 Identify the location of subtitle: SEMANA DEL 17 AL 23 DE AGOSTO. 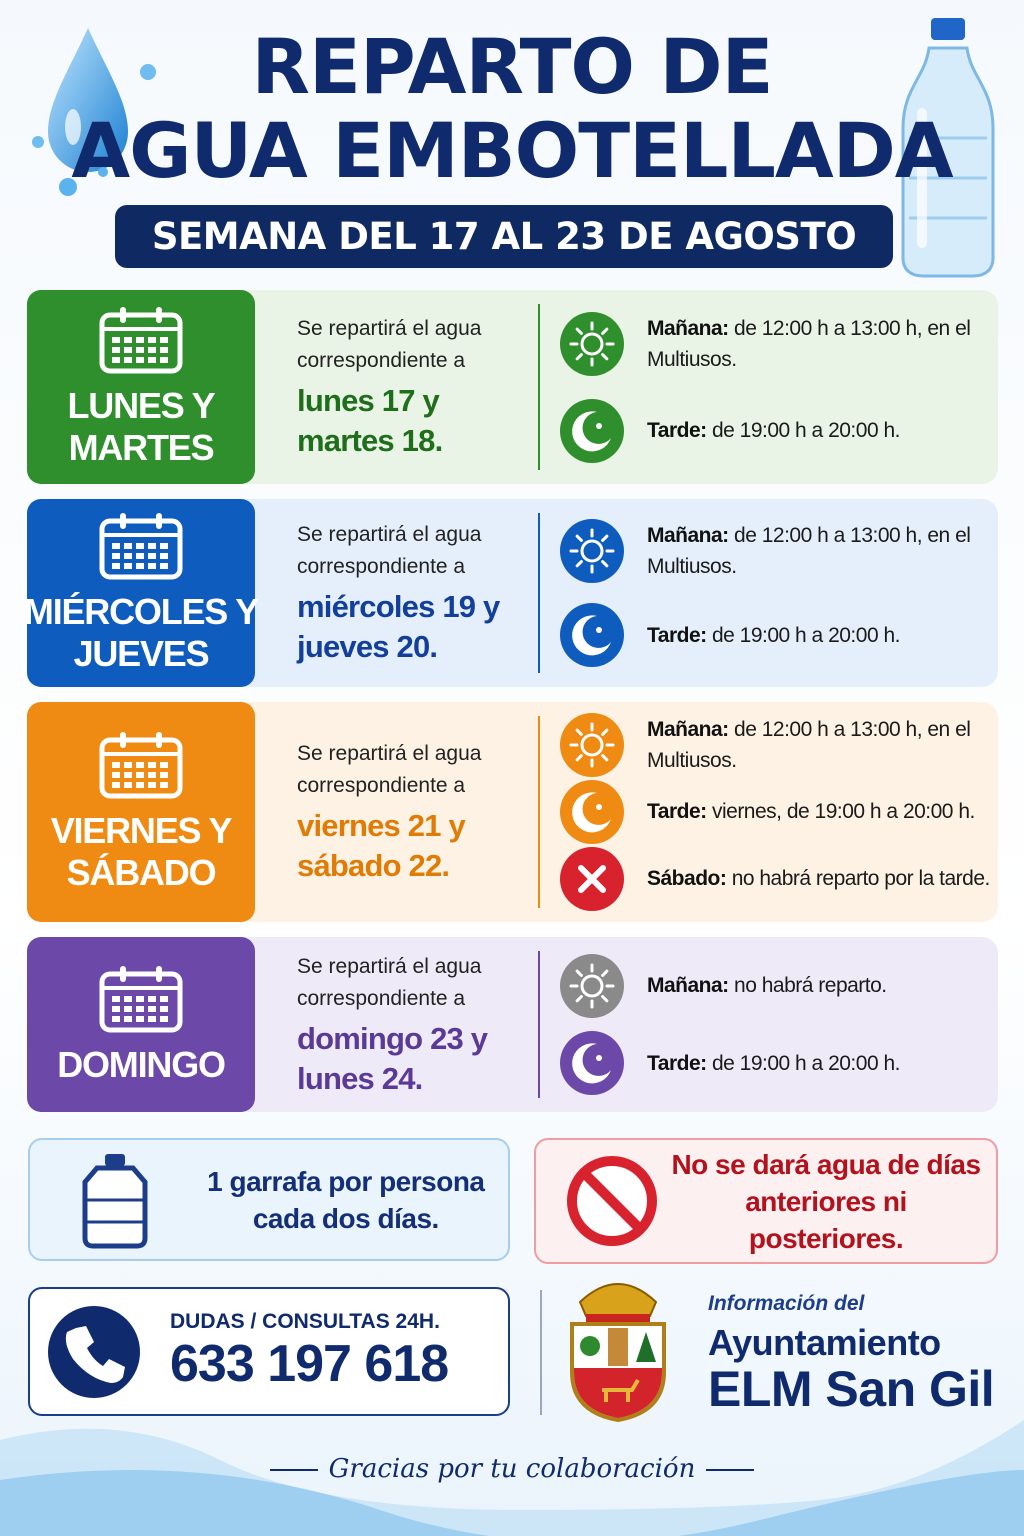
(504, 236).